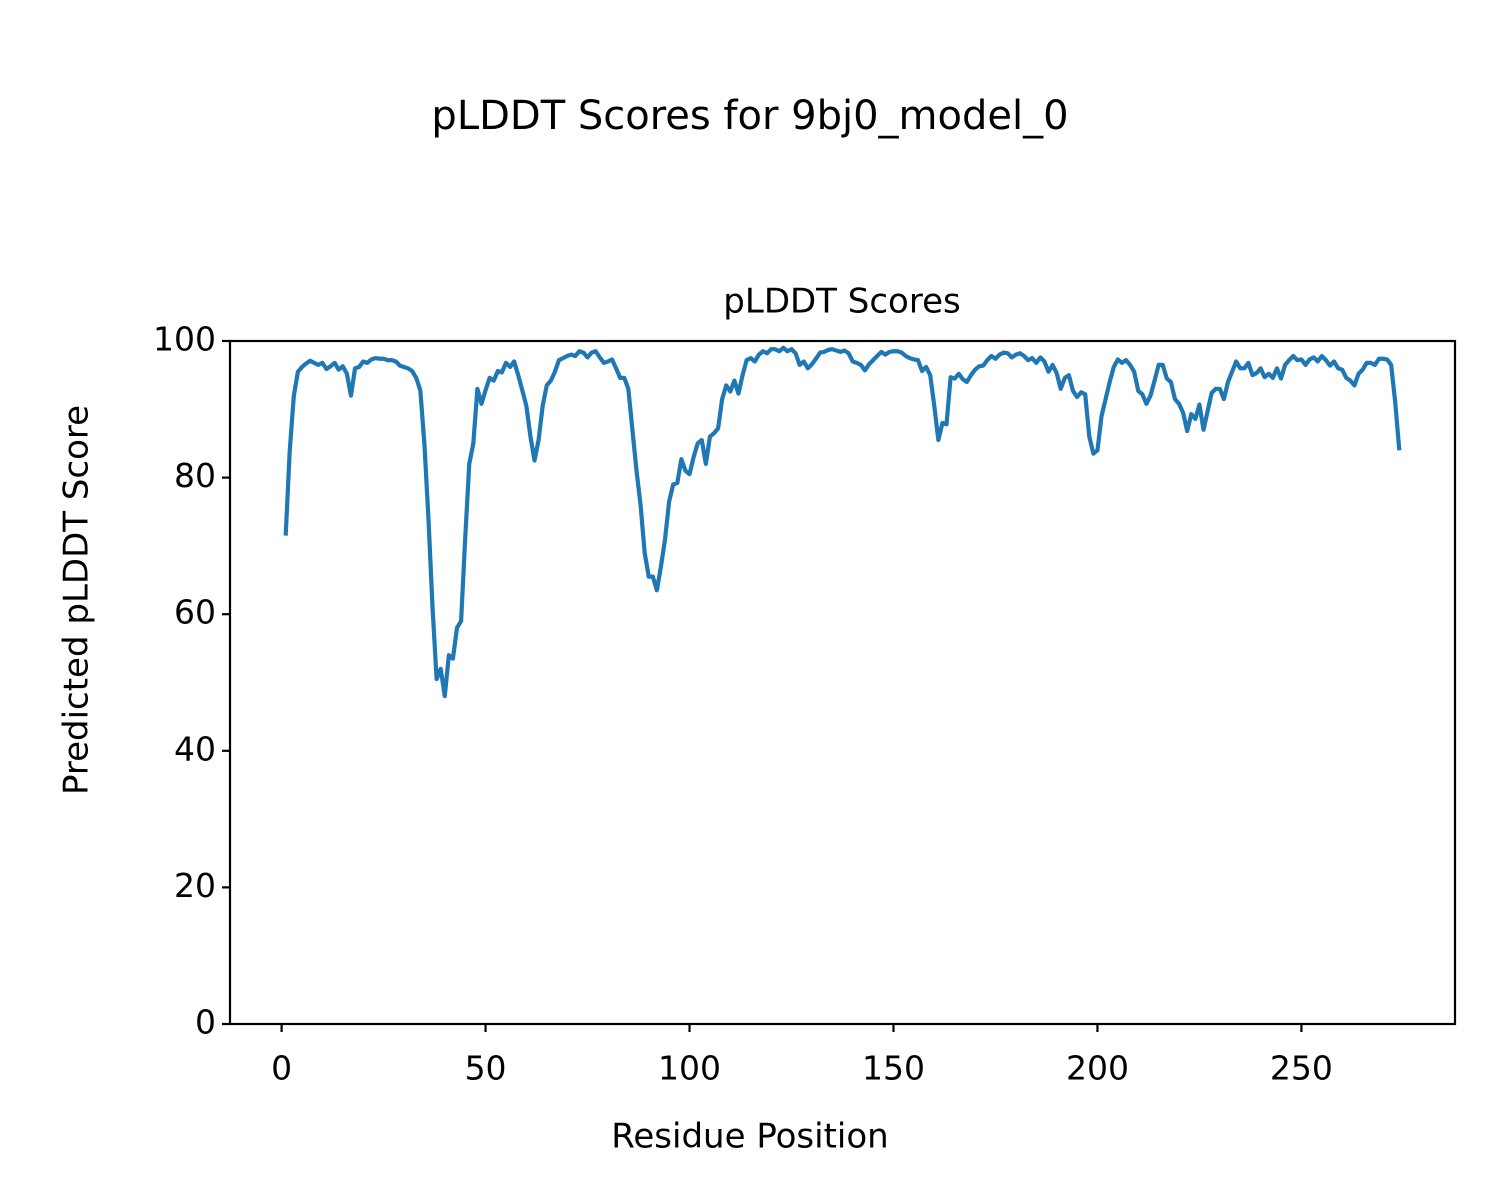 The image size is (1500, 1200). Describe the element at coordinates (195, 475) in the screenshot. I see `y-tick-label: 80` at that location.